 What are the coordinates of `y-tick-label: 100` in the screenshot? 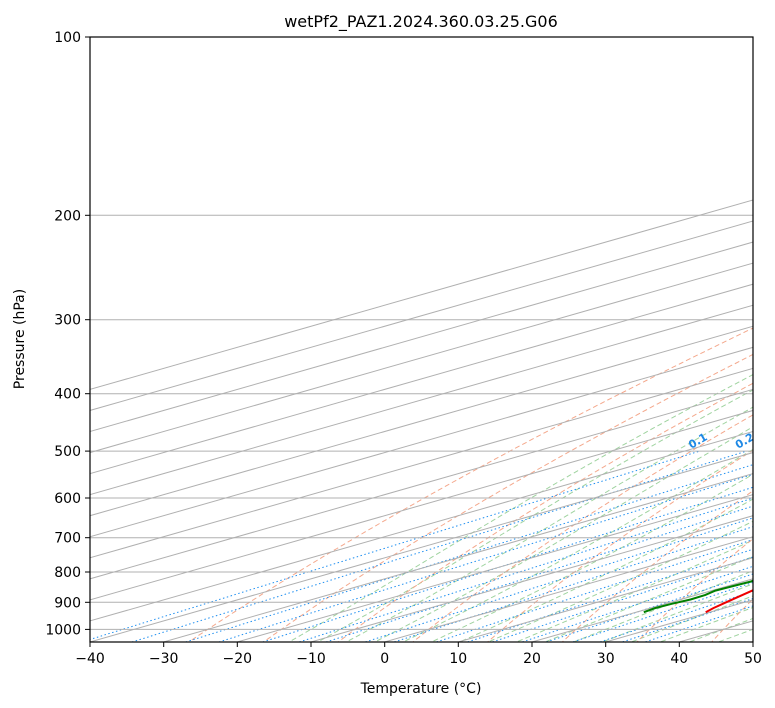 It's located at (67, 38).